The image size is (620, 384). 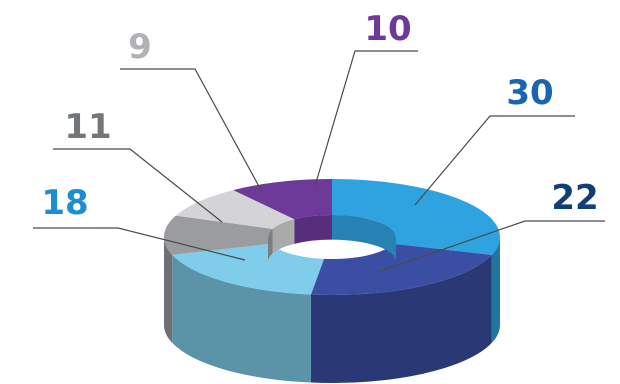 I want to click on donut-hole, so click(x=332, y=238).